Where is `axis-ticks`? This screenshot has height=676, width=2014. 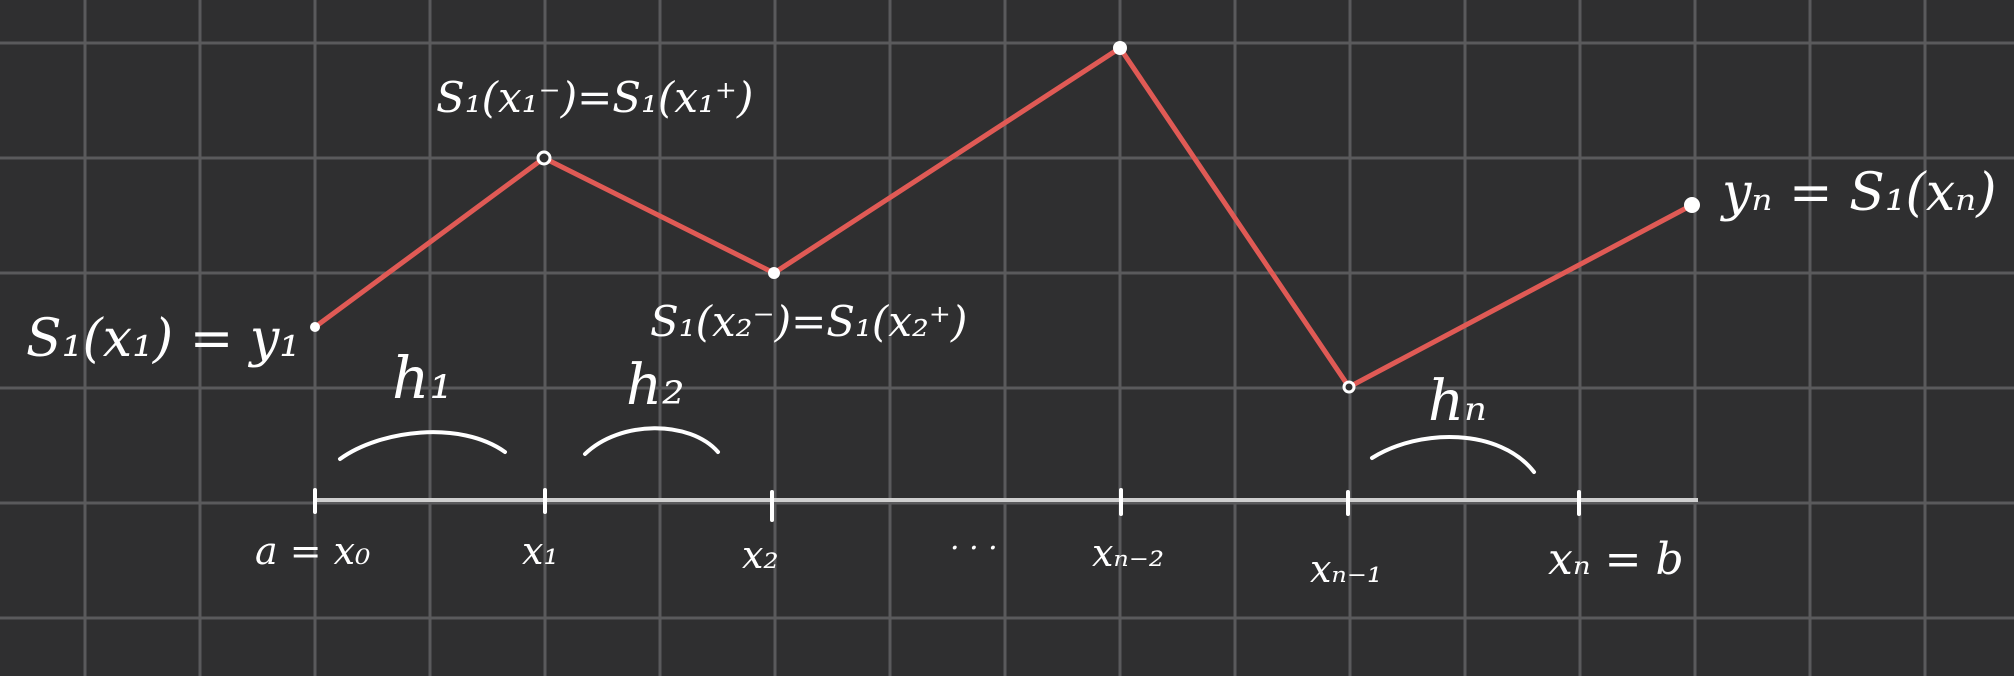 axis-ticks is located at coordinates (947, 505).